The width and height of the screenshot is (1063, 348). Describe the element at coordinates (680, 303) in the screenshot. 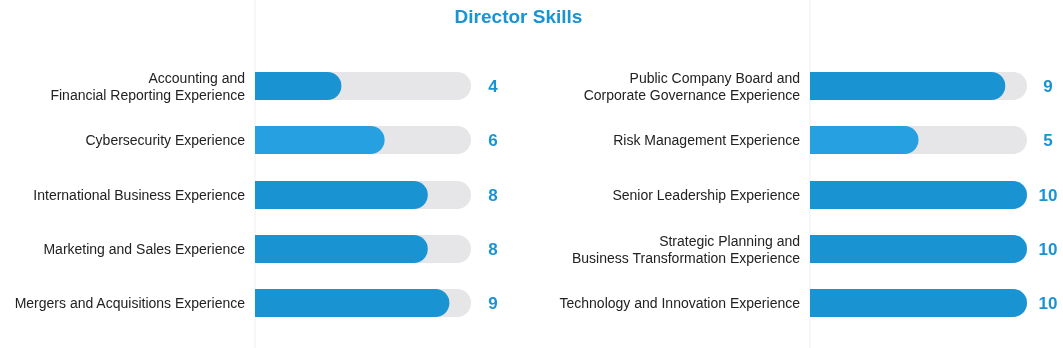

I see `y-tick-label: Technology and Innovation Experience` at that location.